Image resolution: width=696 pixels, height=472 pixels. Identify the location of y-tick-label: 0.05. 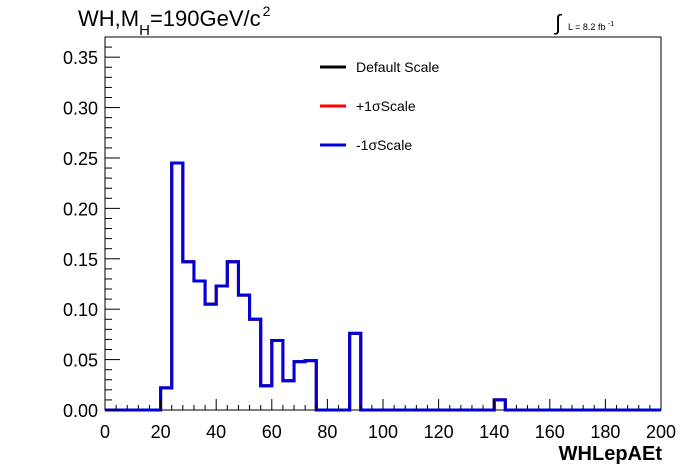
(80, 361).